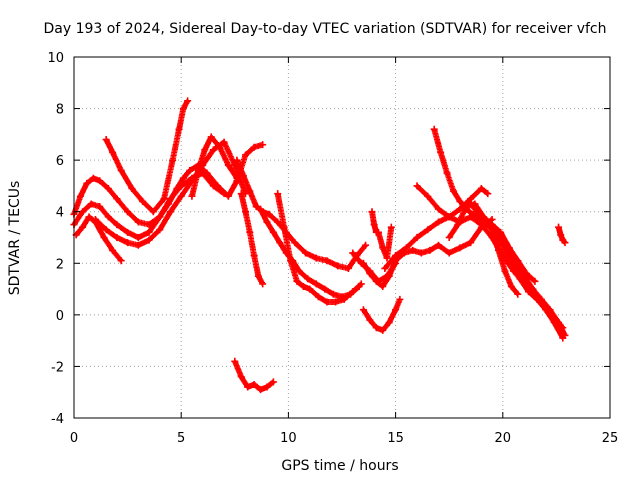 The width and height of the screenshot is (640, 480). What do you see at coordinates (170, 193) in the screenshot?
I see `series-track-e` at bounding box center [170, 193].